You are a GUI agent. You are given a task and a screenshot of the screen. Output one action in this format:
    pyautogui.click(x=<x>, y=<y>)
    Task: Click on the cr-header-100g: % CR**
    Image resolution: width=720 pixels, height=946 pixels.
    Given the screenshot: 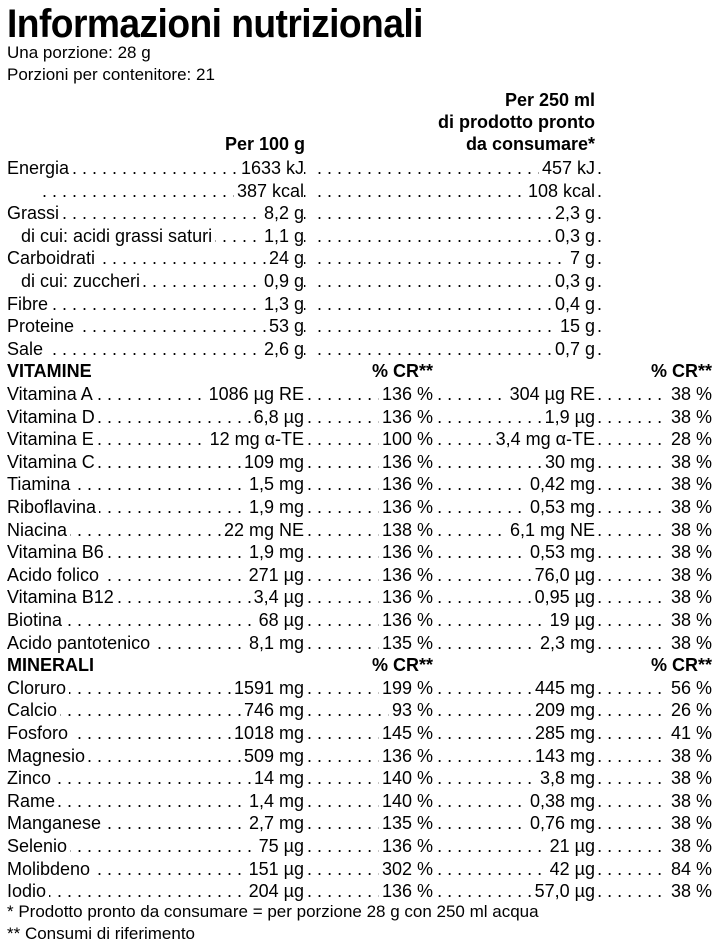 What is the action you would take?
    pyautogui.click(x=402, y=665)
    